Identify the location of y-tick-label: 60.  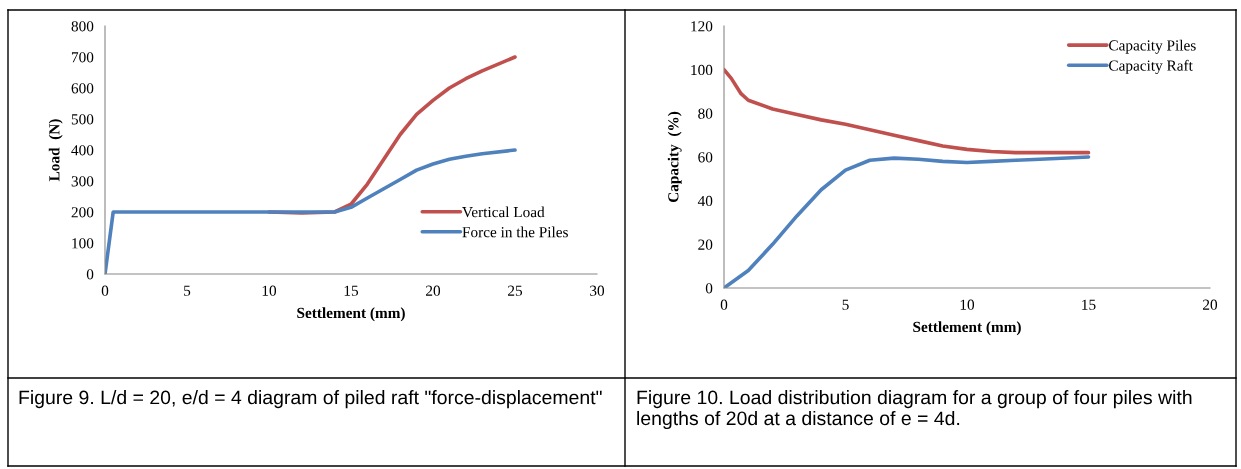
(705, 157).